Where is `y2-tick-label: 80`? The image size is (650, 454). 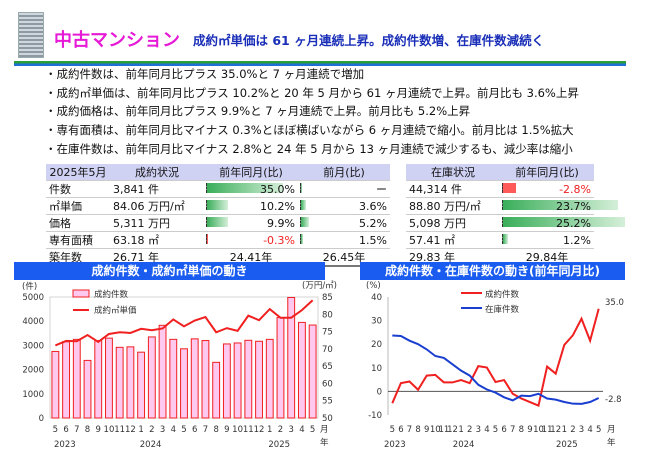 y2-tick-label: 80 is located at coordinates (327, 315).